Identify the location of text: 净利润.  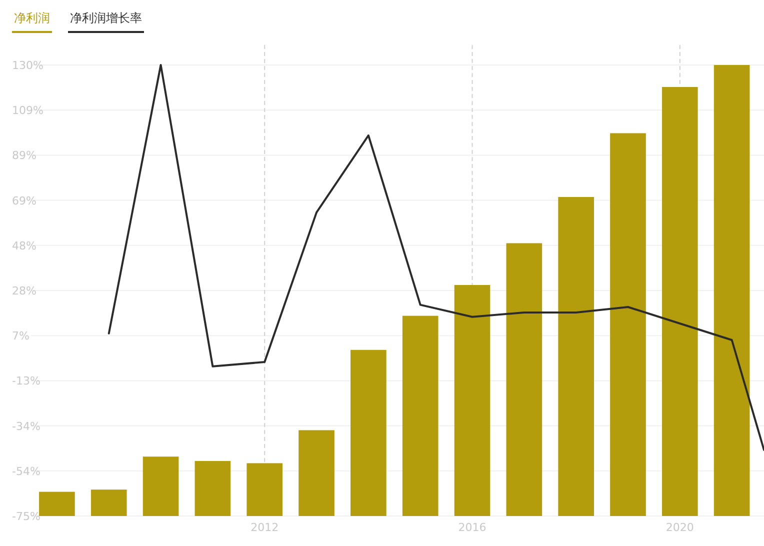
(32, 18).